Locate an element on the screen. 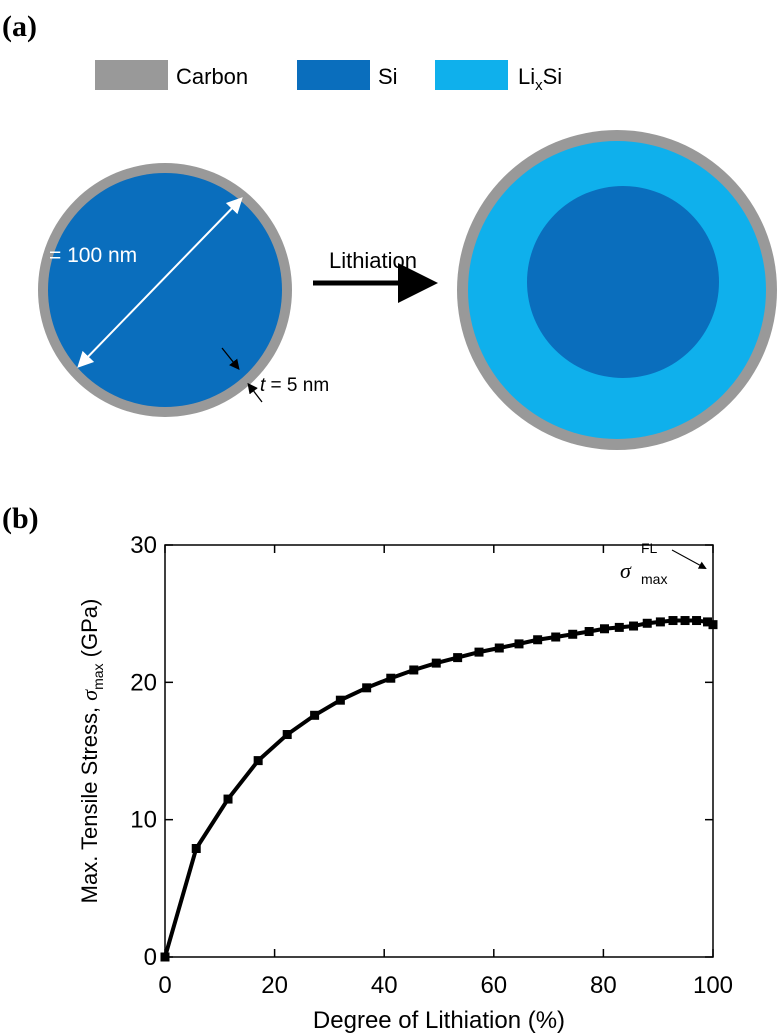  panel-label: (b) is located at coordinates (20, 518).